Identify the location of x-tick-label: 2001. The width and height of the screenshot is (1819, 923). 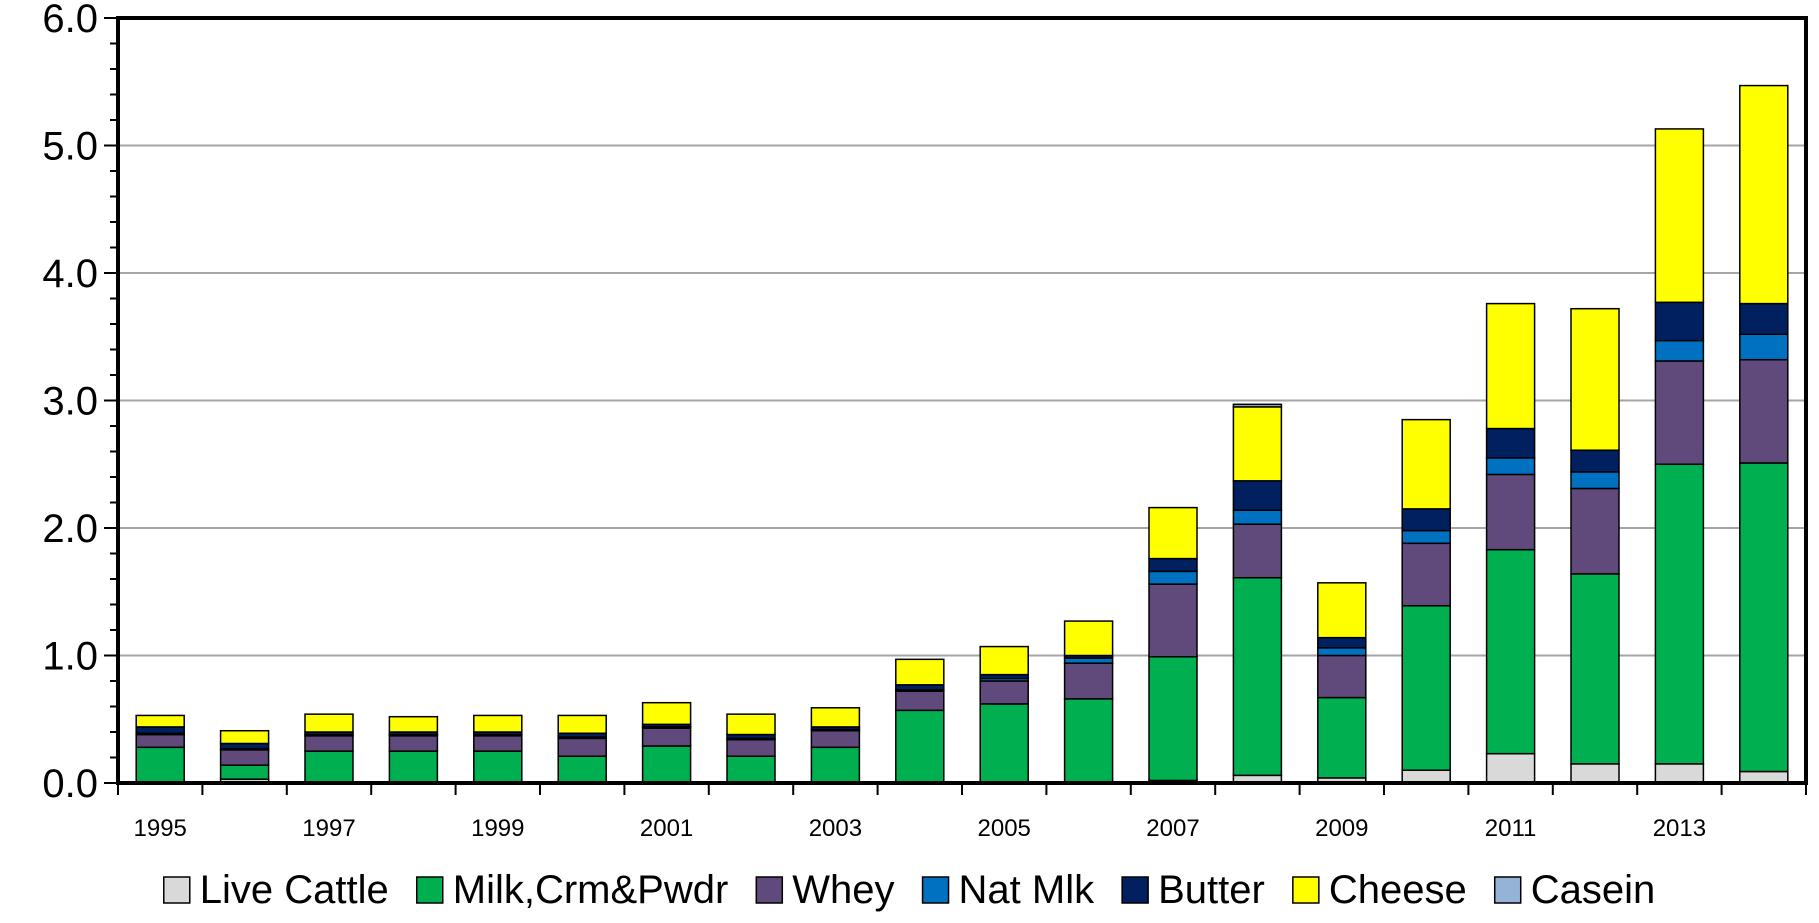
(666, 828).